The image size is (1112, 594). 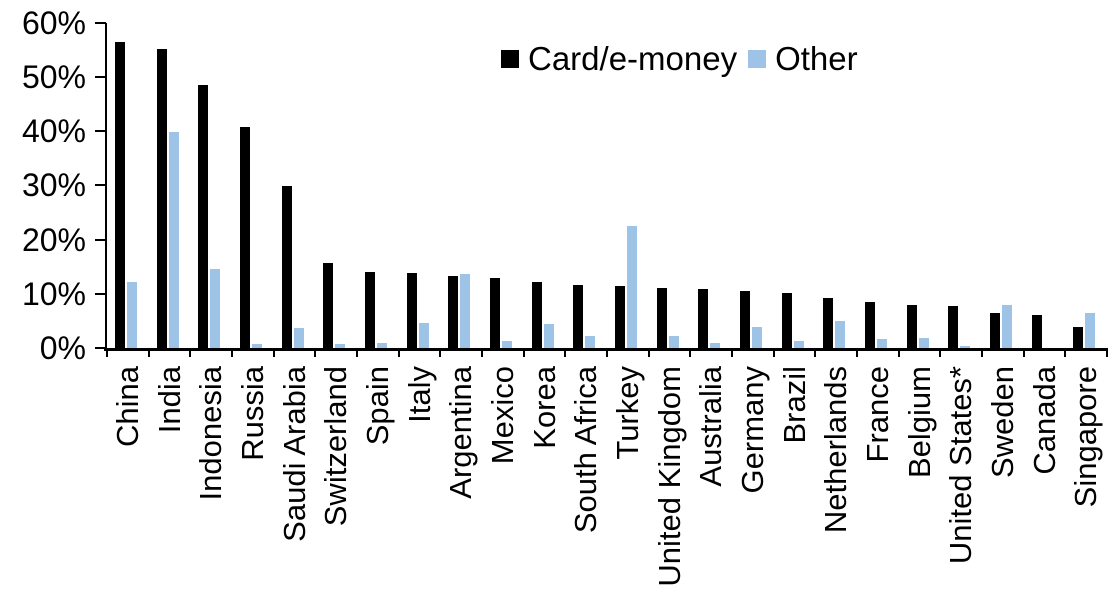 I want to click on x-axis-label: Sweden, so click(x=1002, y=422).